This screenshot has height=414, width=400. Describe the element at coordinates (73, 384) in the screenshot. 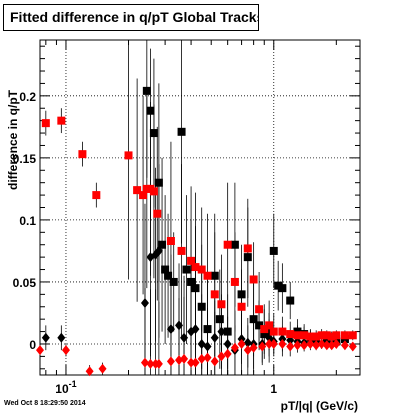

I see `x-tick-label-exponent: -1` at that location.